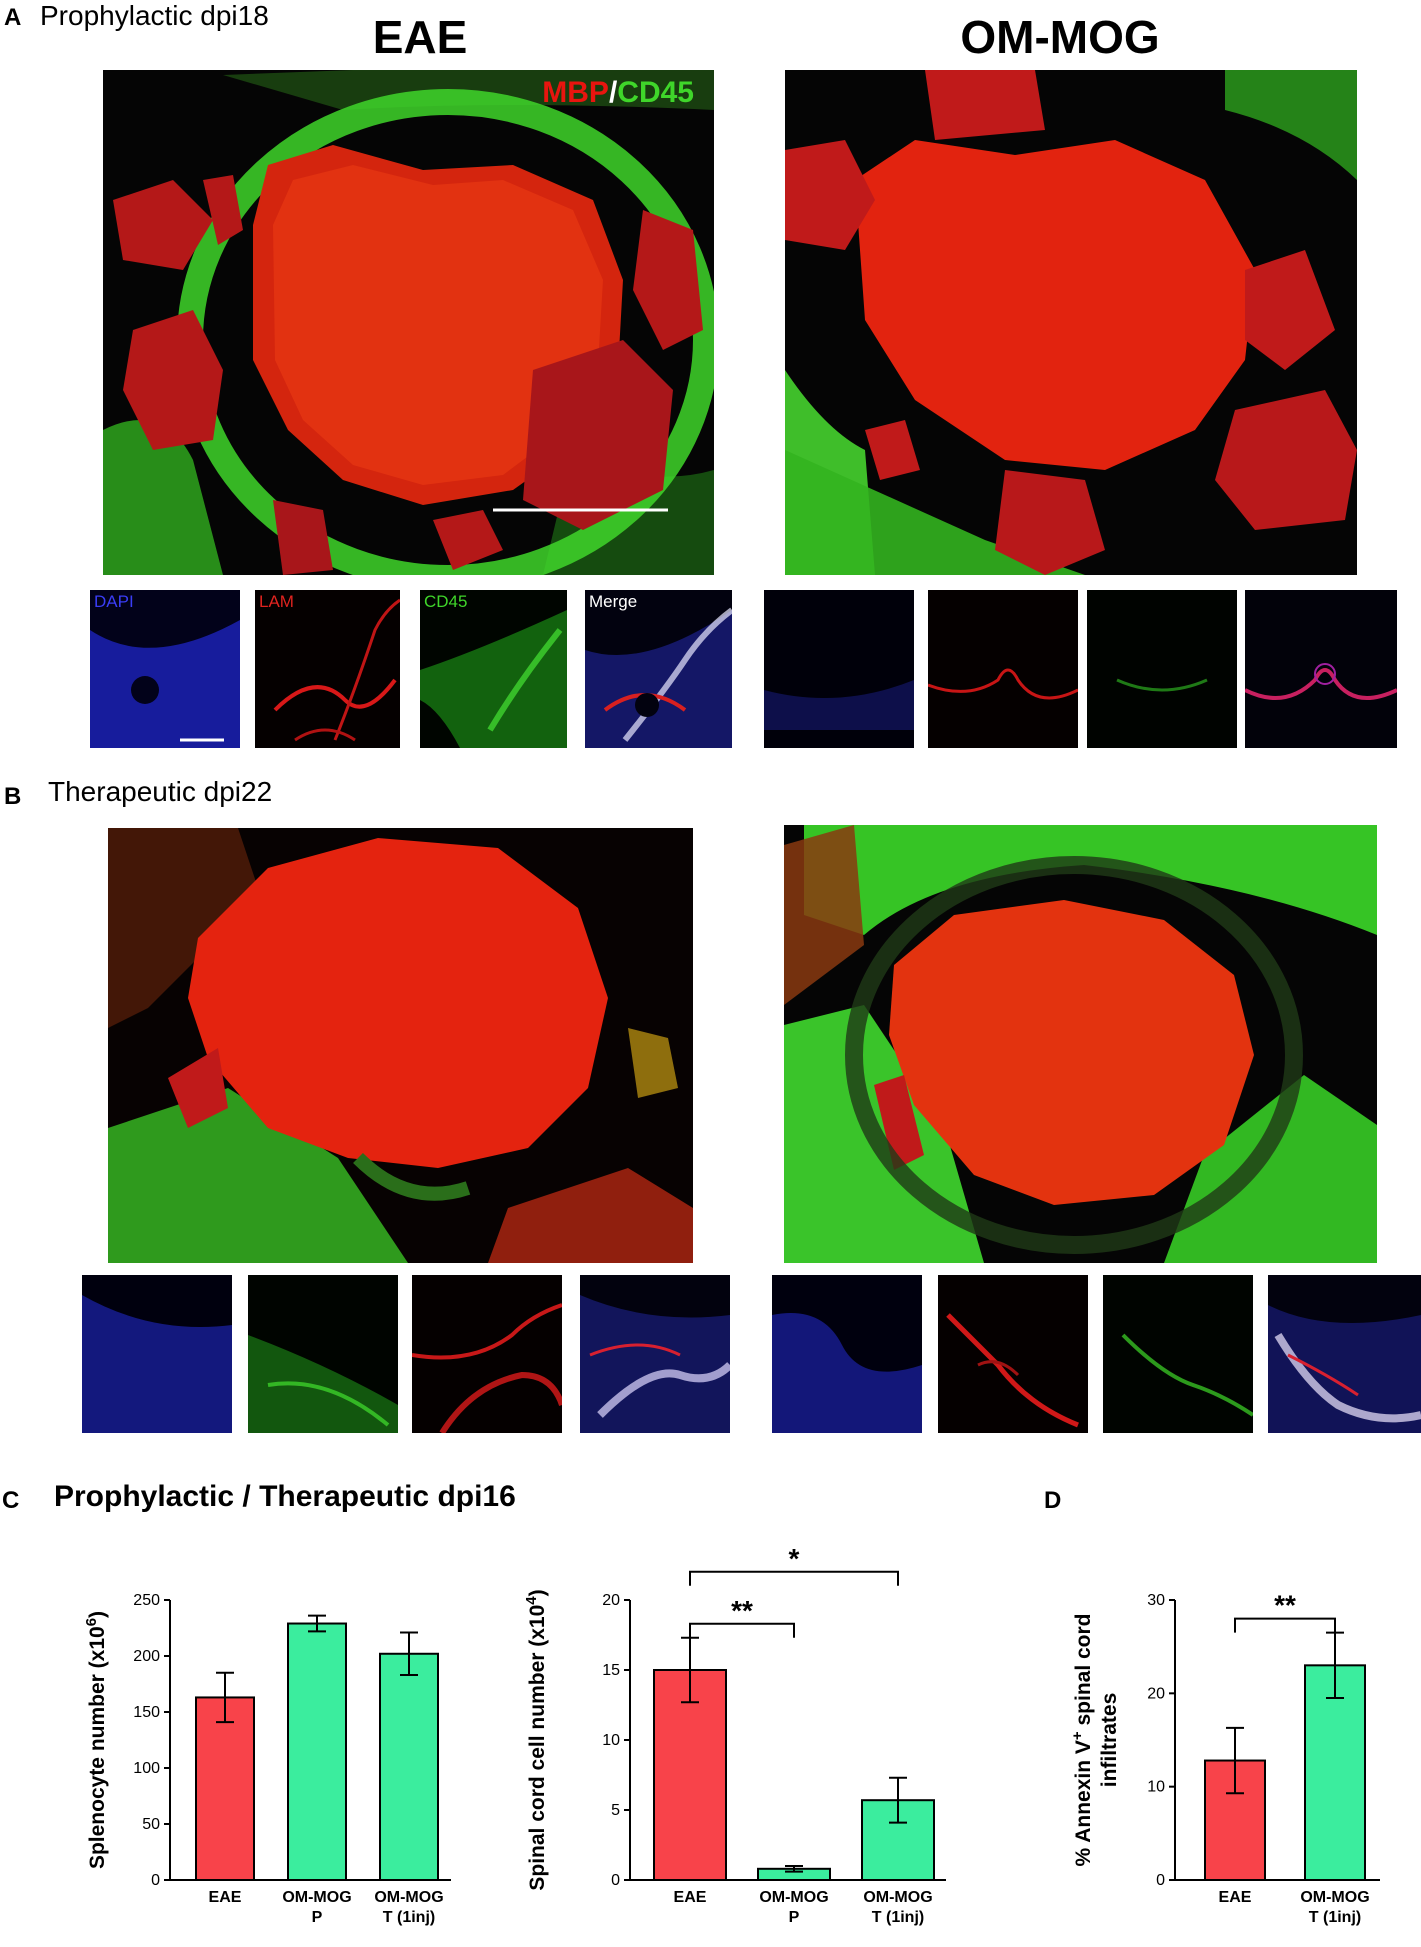 The width and height of the screenshot is (1421, 1947). Describe the element at coordinates (1082, 1739) in the screenshot. I see `y-axis-label: % Annexin V+ spinal cord` at that location.